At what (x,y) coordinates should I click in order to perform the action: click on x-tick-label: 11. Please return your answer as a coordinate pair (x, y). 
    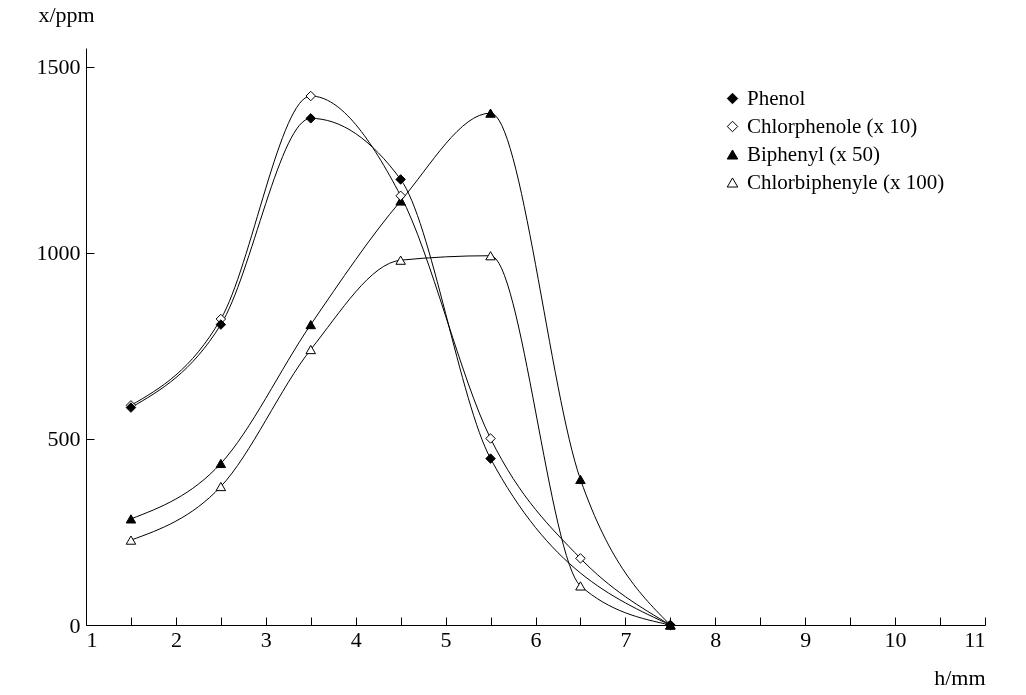
    Looking at the image, I should click on (975, 639).